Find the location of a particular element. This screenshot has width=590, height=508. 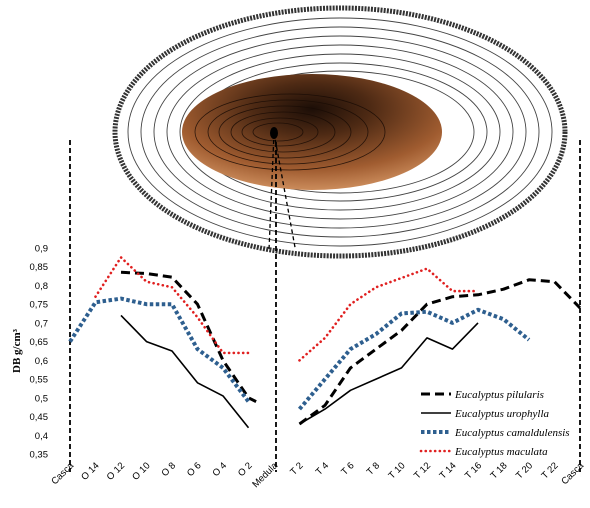

x-tick-label: T 14 is located at coordinates (448, 470).